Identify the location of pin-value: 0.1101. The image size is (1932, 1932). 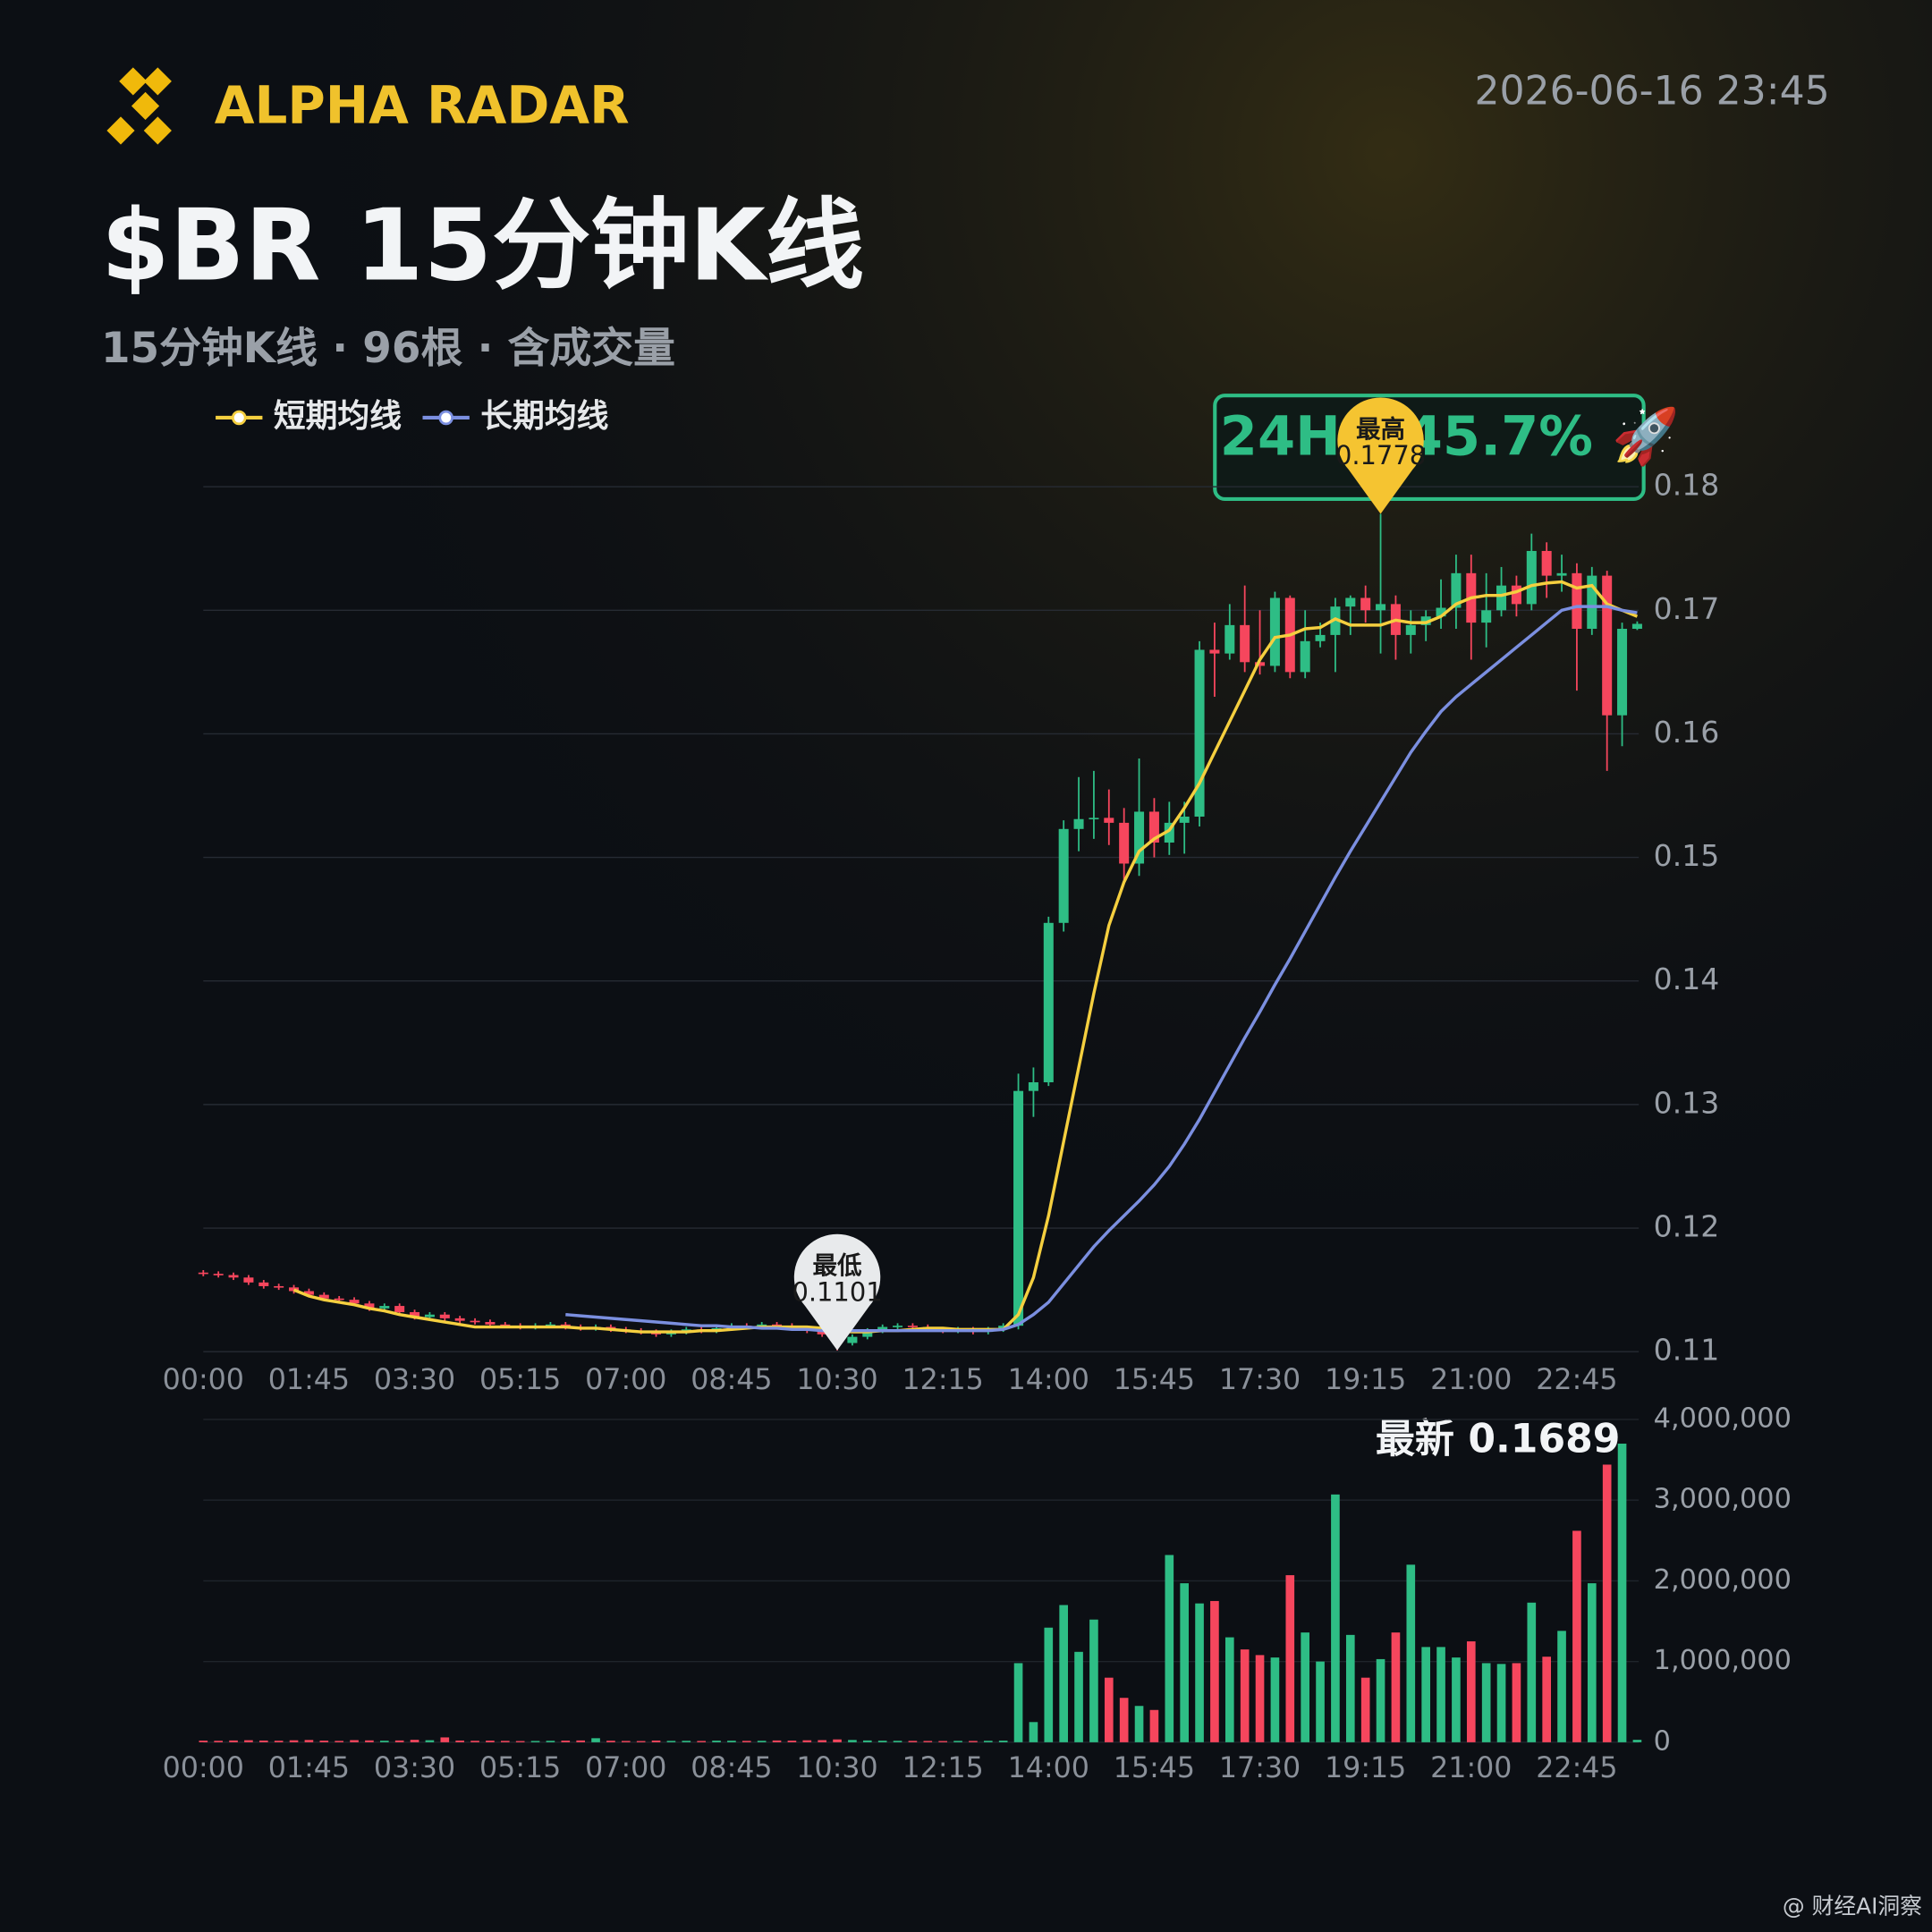
(837, 1291).